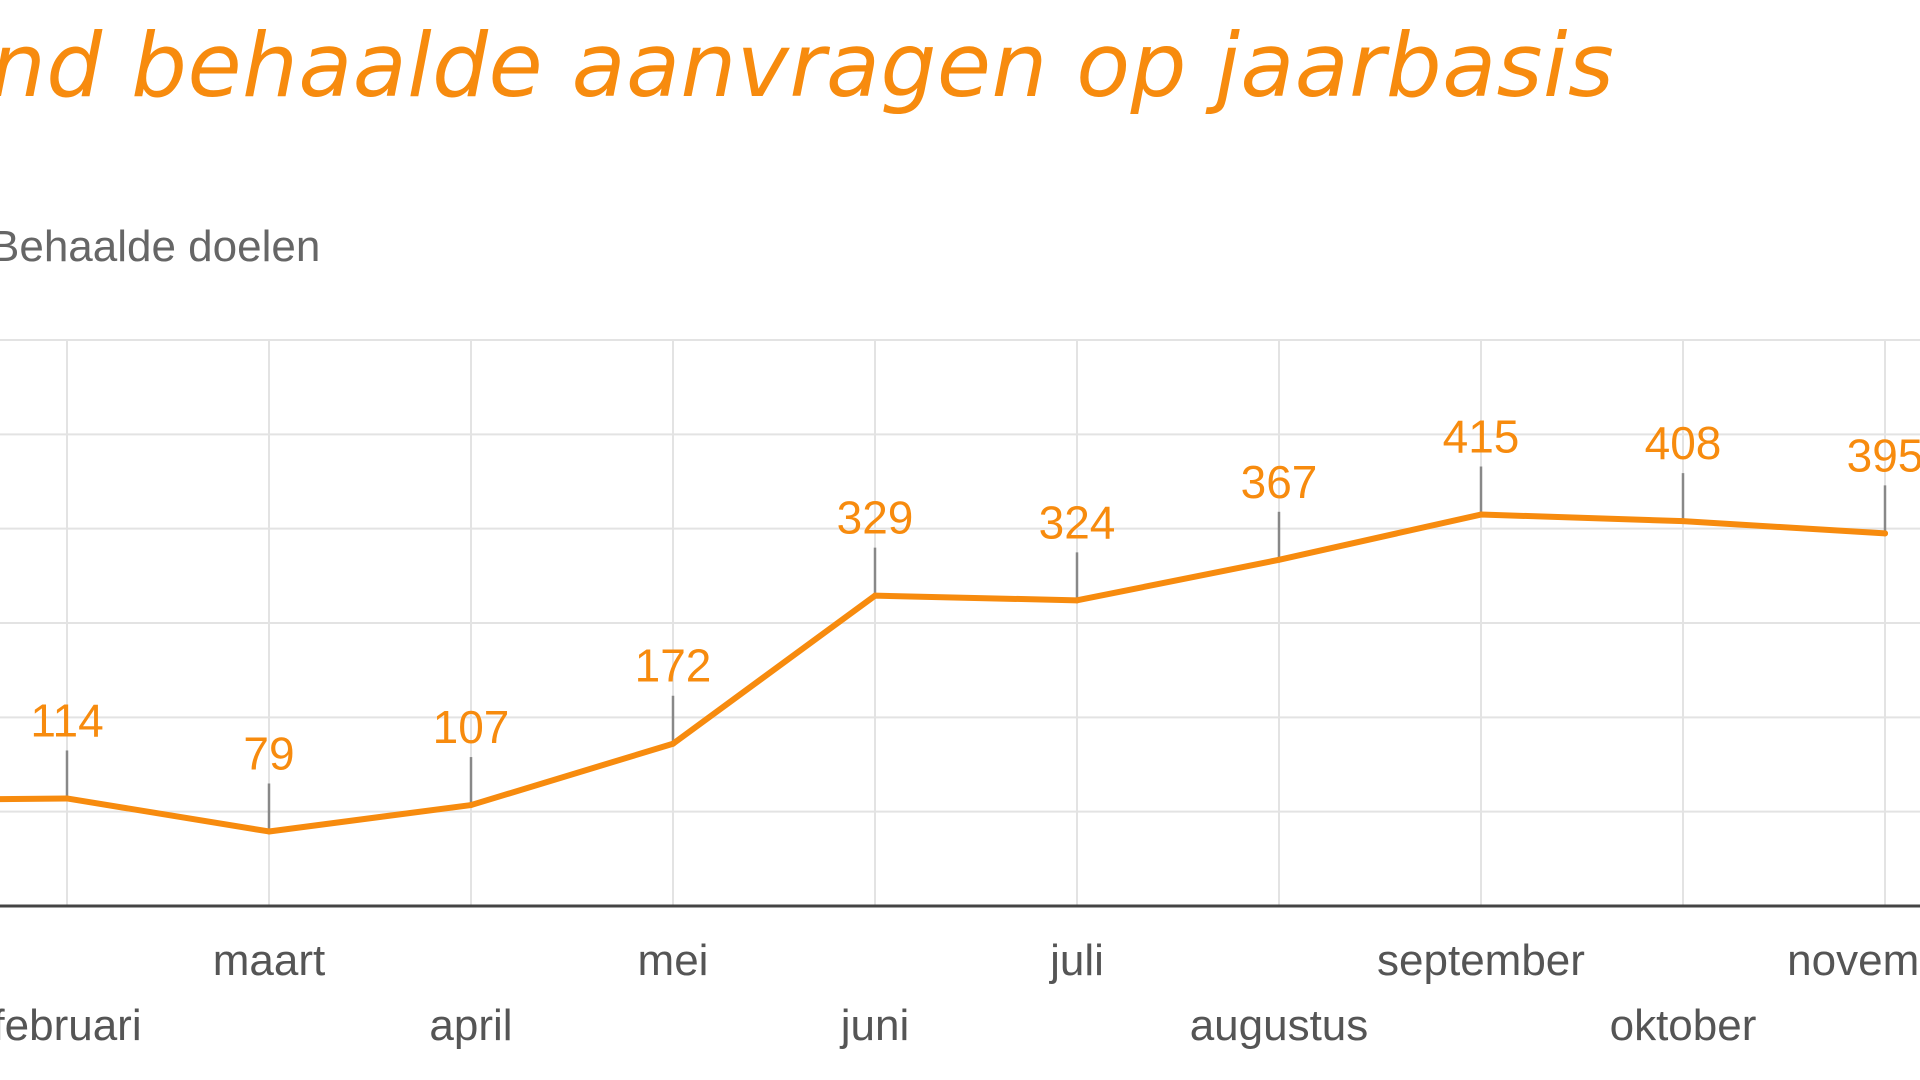 This screenshot has width=1920, height=1080. What do you see at coordinates (470, 1025) in the screenshot?
I see `x-tick-label: april` at bounding box center [470, 1025].